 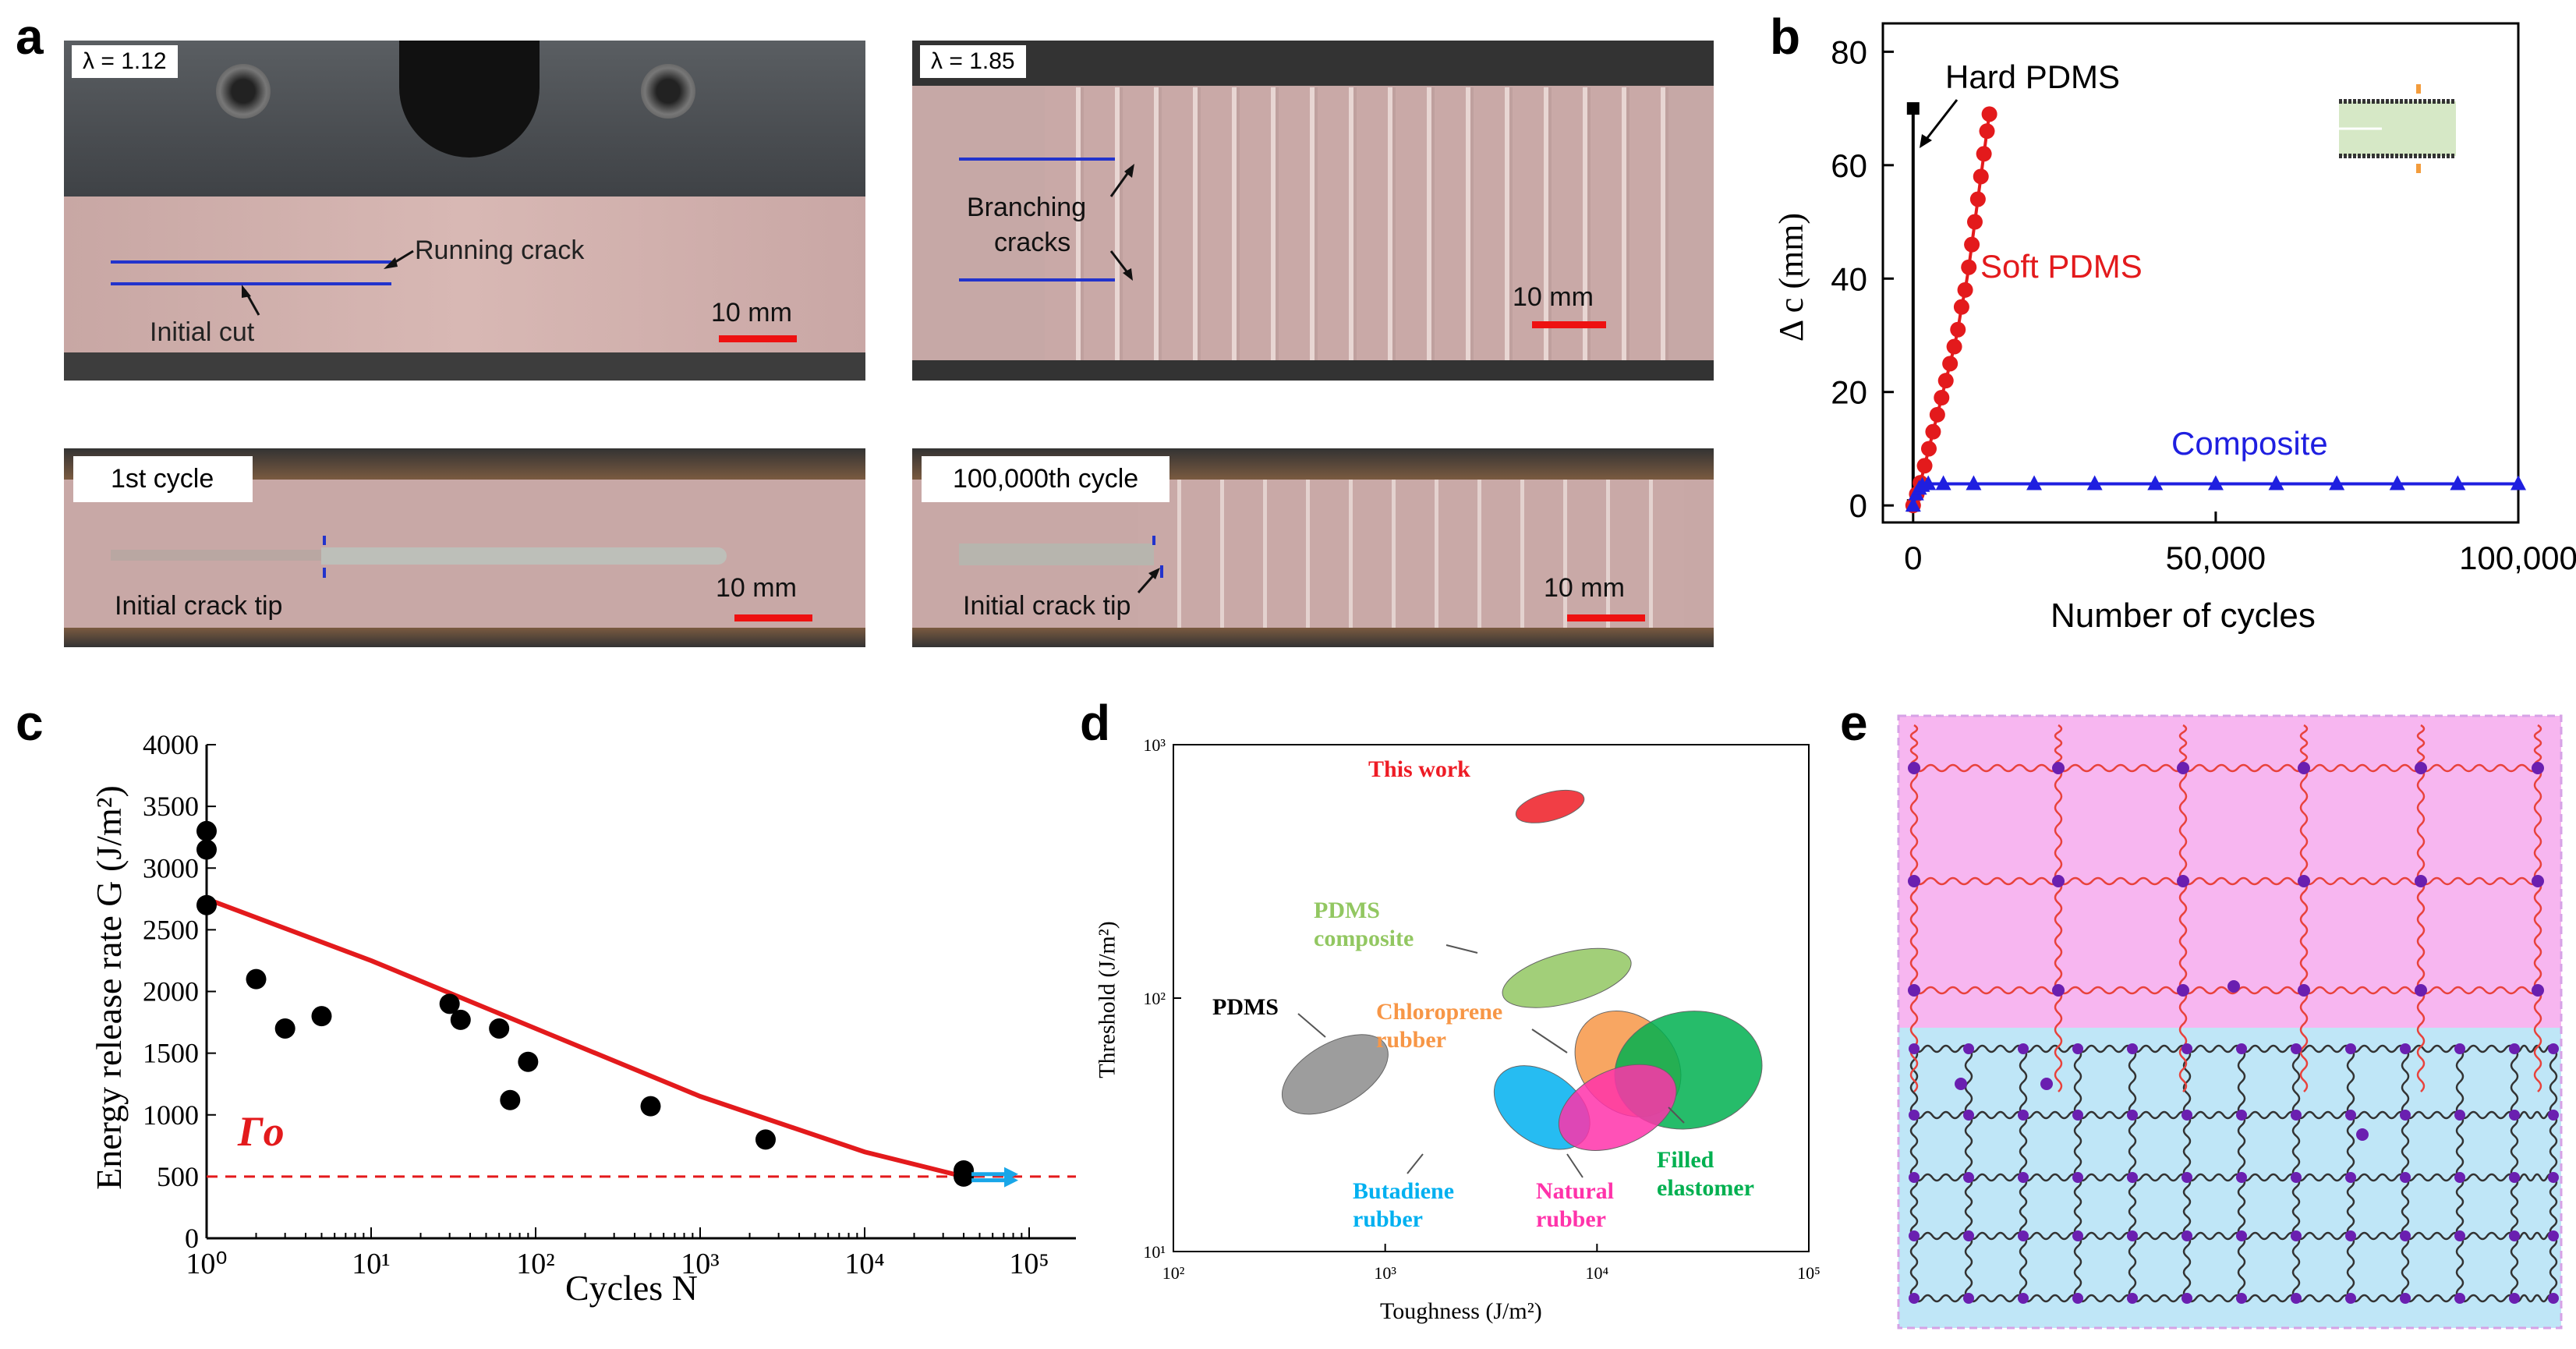 I want to click on legend-soft-pdms: Soft PDMS, so click(x=2061, y=266).